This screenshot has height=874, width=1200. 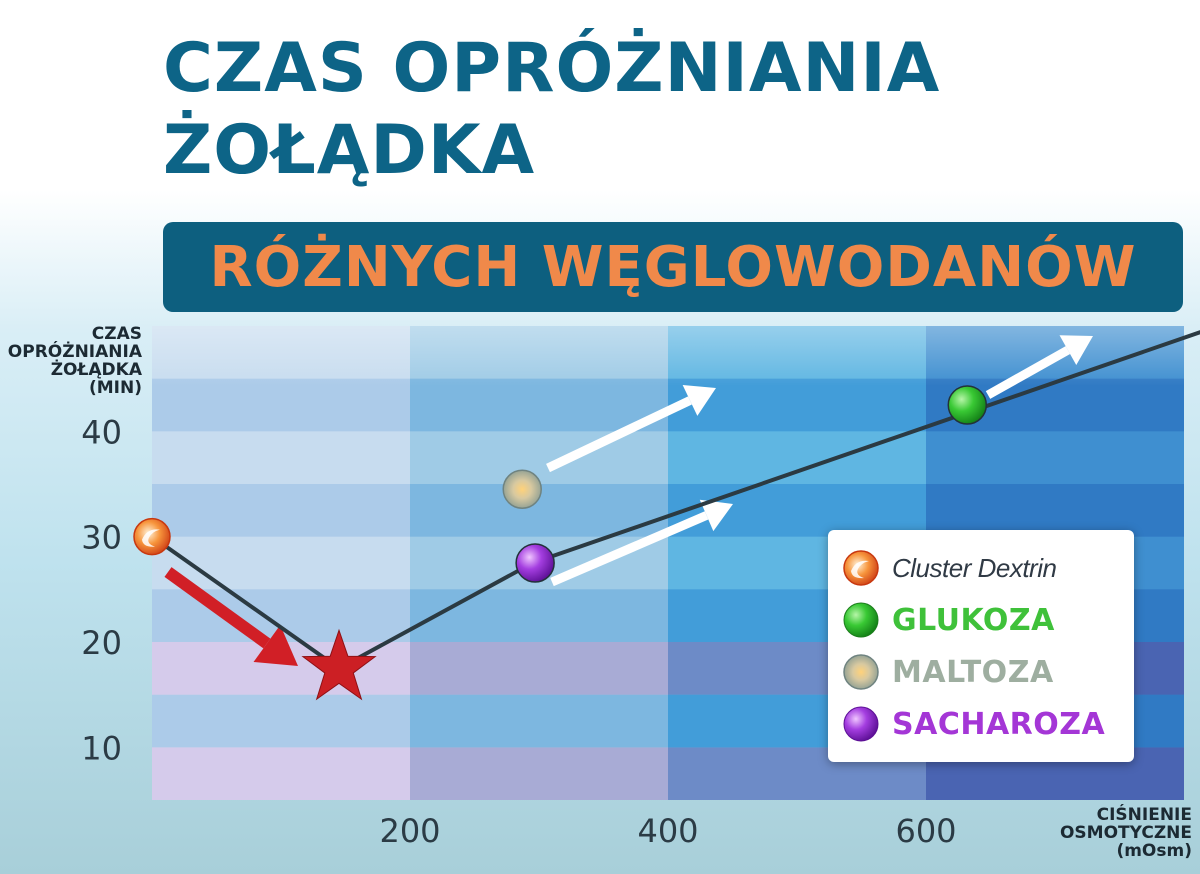 What do you see at coordinates (667, 831) in the screenshot?
I see `x-tick-label: 400` at bounding box center [667, 831].